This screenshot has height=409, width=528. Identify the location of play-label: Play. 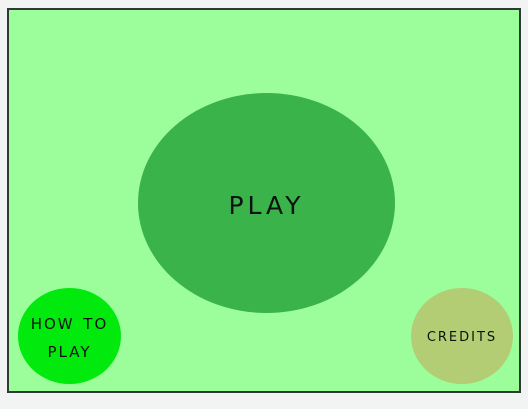
(266, 202).